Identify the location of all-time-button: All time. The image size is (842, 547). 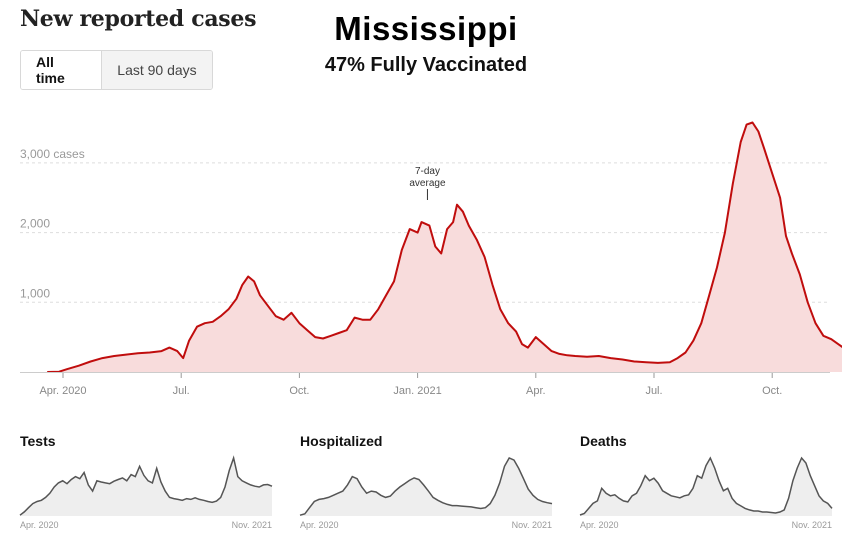
(61, 70).